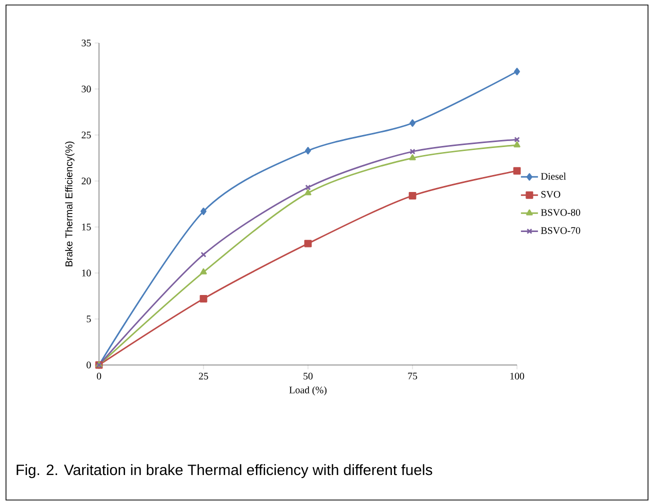 The height and width of the screenshot is (501, 654). I want to click on legend-label: SVO, so click(550, 194).